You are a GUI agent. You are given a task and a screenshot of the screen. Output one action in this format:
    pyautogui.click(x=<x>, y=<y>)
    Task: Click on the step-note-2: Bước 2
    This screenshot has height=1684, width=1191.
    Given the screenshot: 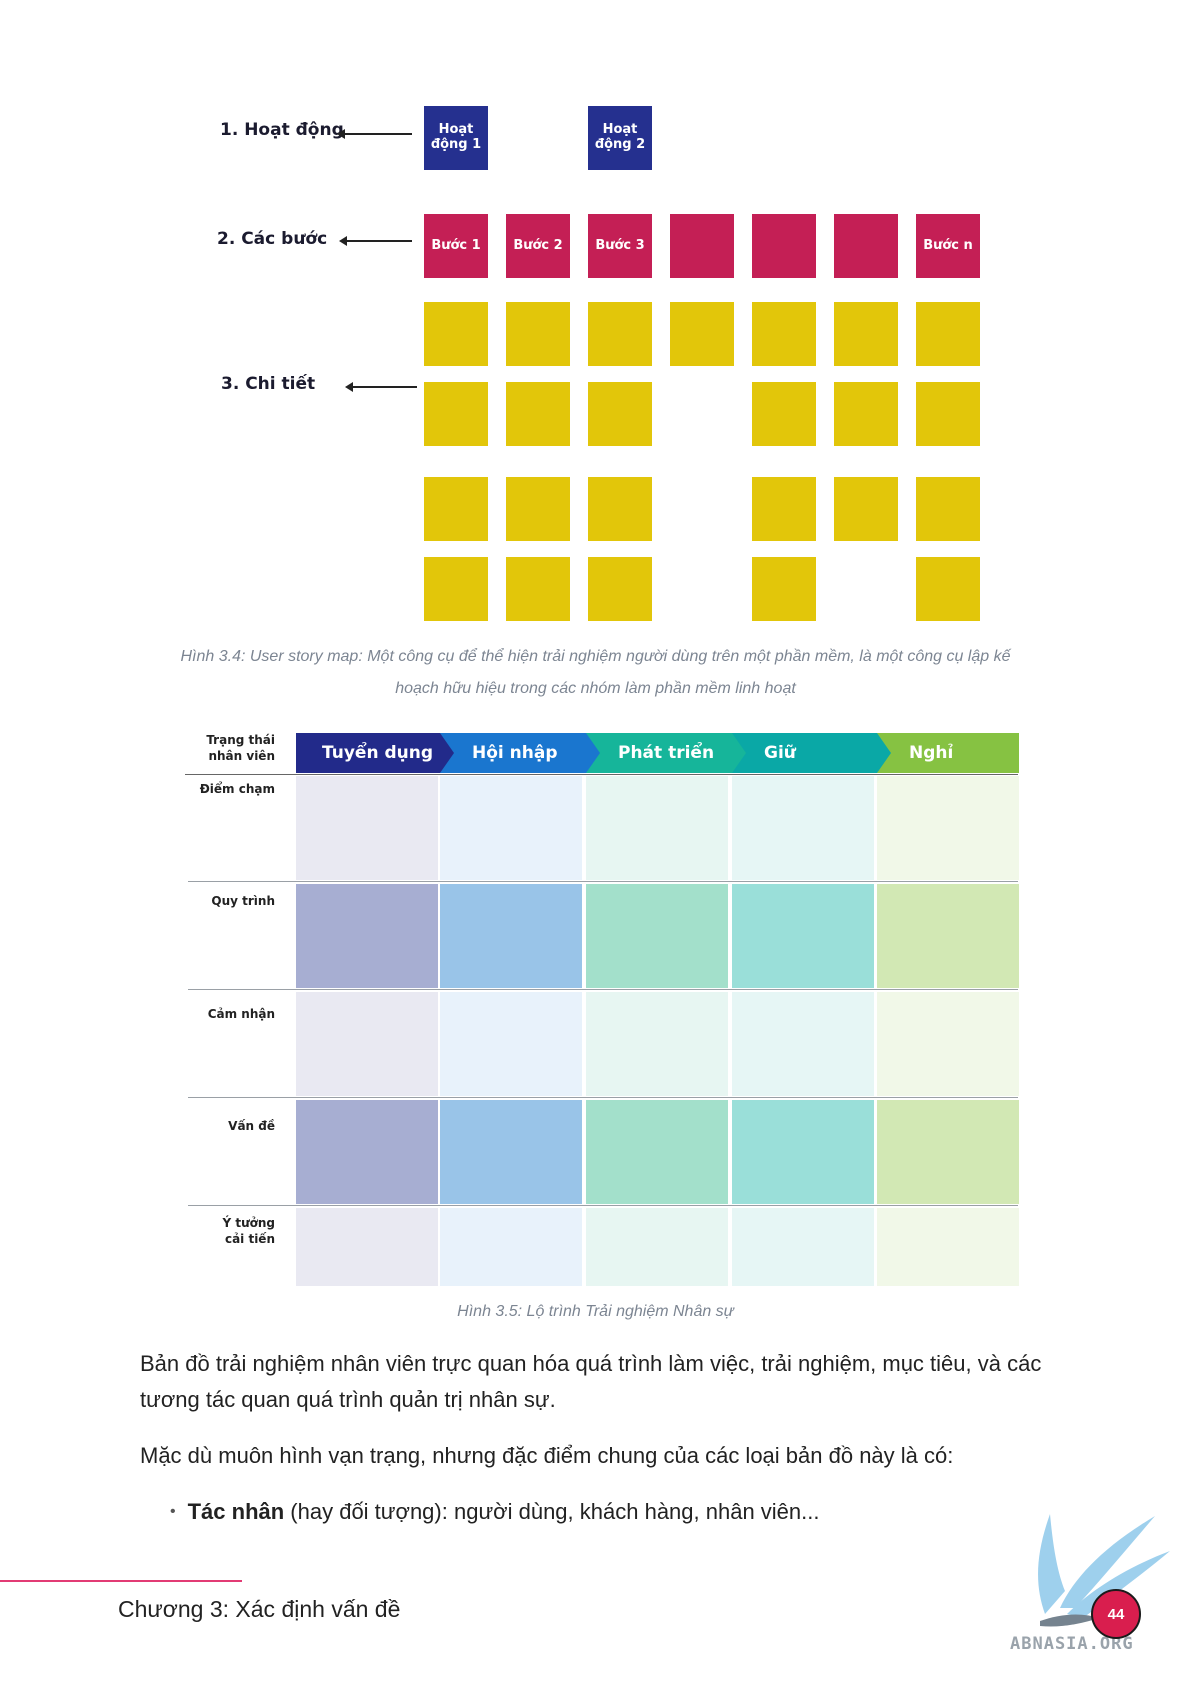 What is the action you would take?
    pyautogui.click(x=538, y=246)
    